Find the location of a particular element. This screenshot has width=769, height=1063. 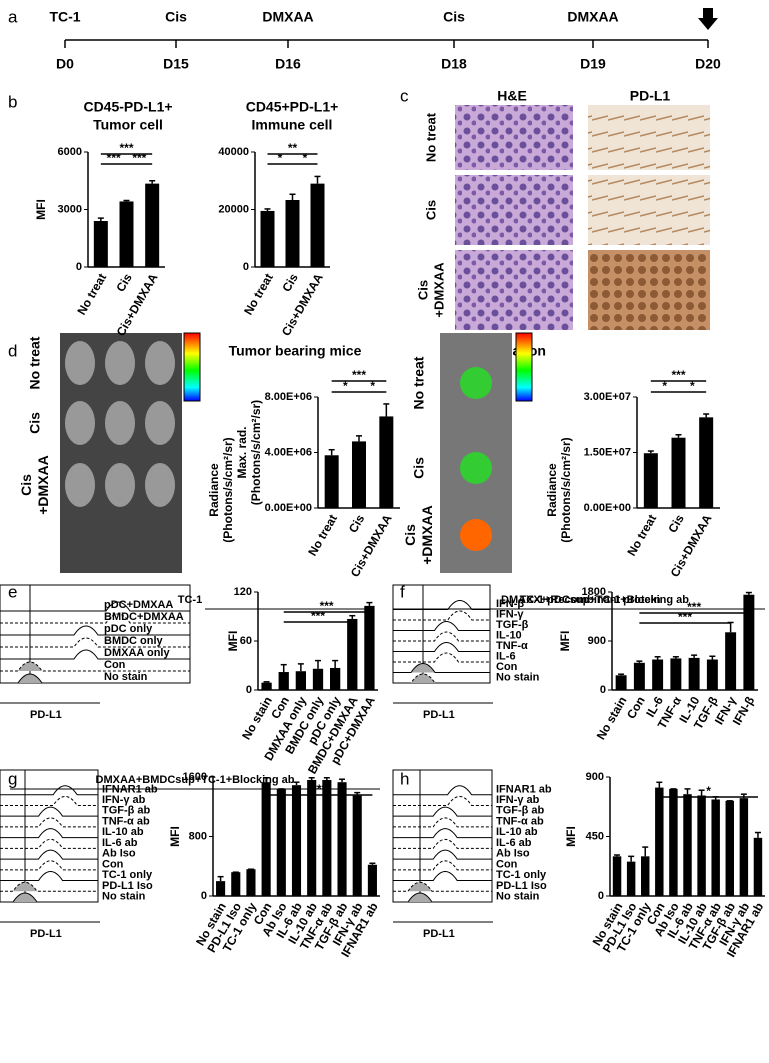

histogram-label: Ab Iso is located at coordinates (119, 854).